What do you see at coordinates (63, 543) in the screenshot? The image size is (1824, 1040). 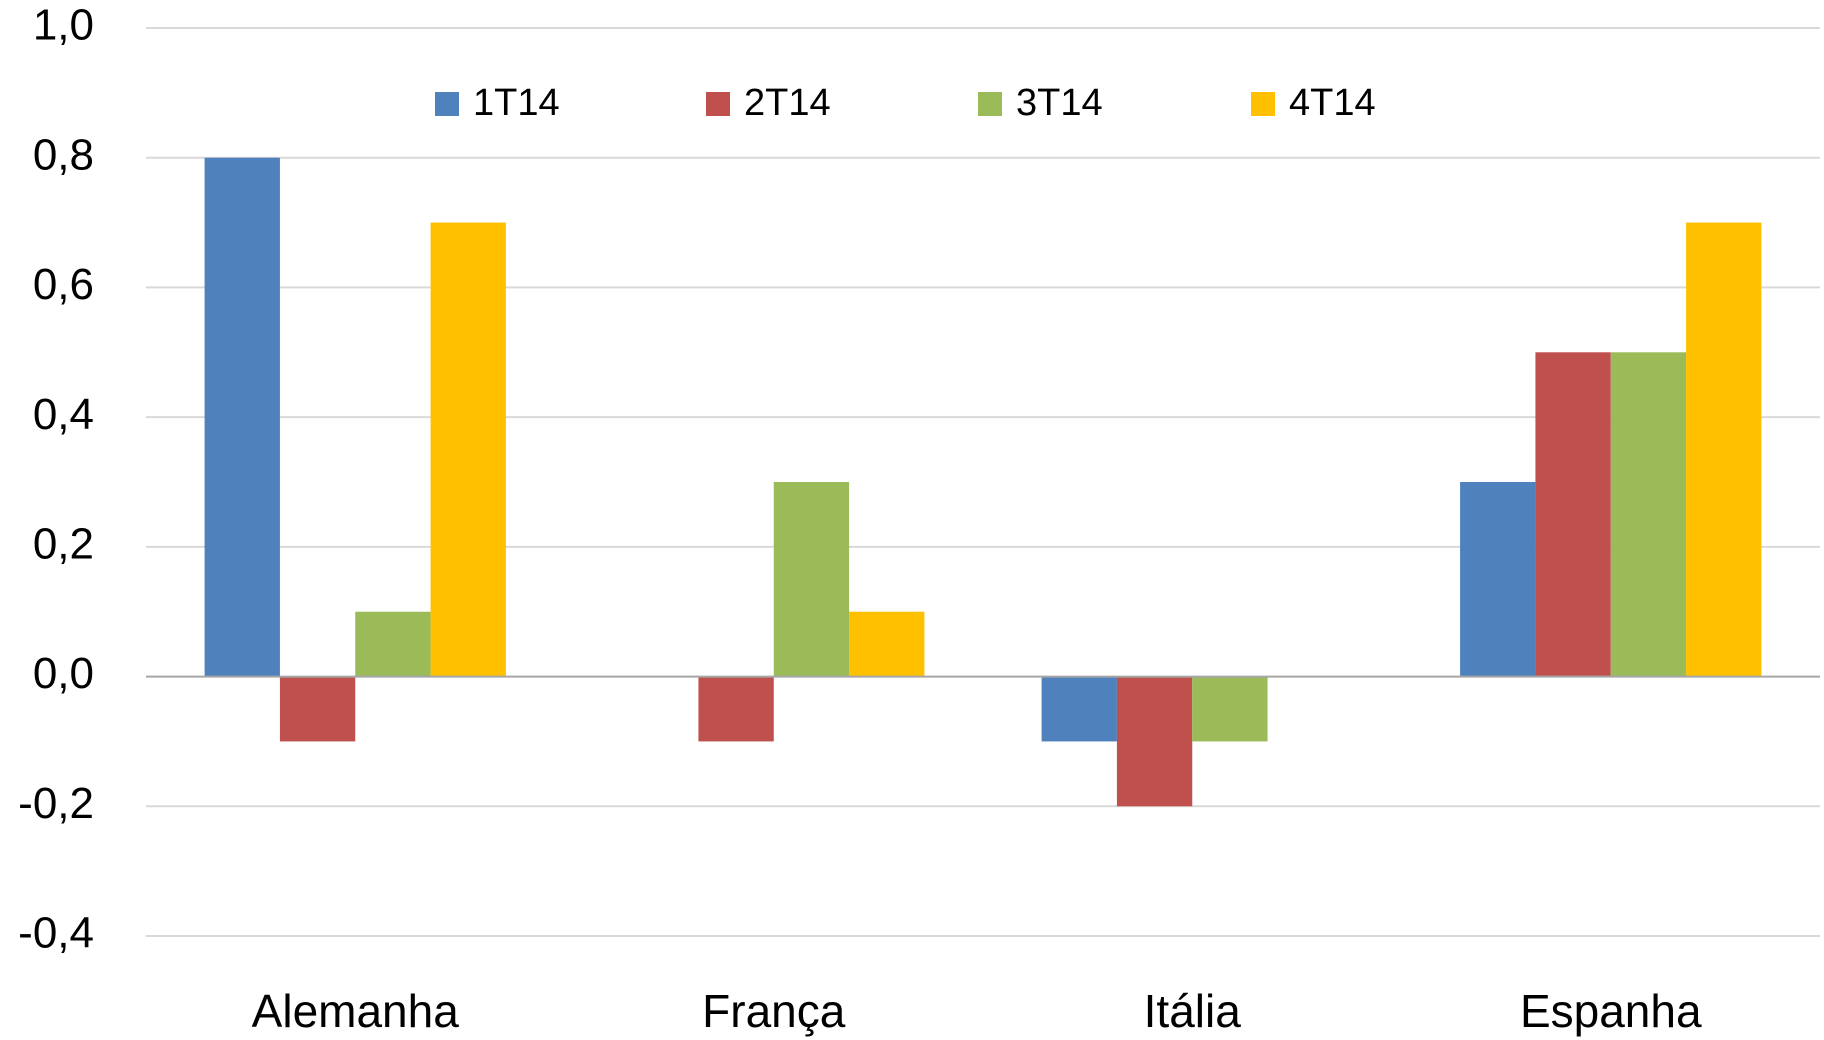 I see `y-tick-label: 0,2` at bounding box center [63, 543].